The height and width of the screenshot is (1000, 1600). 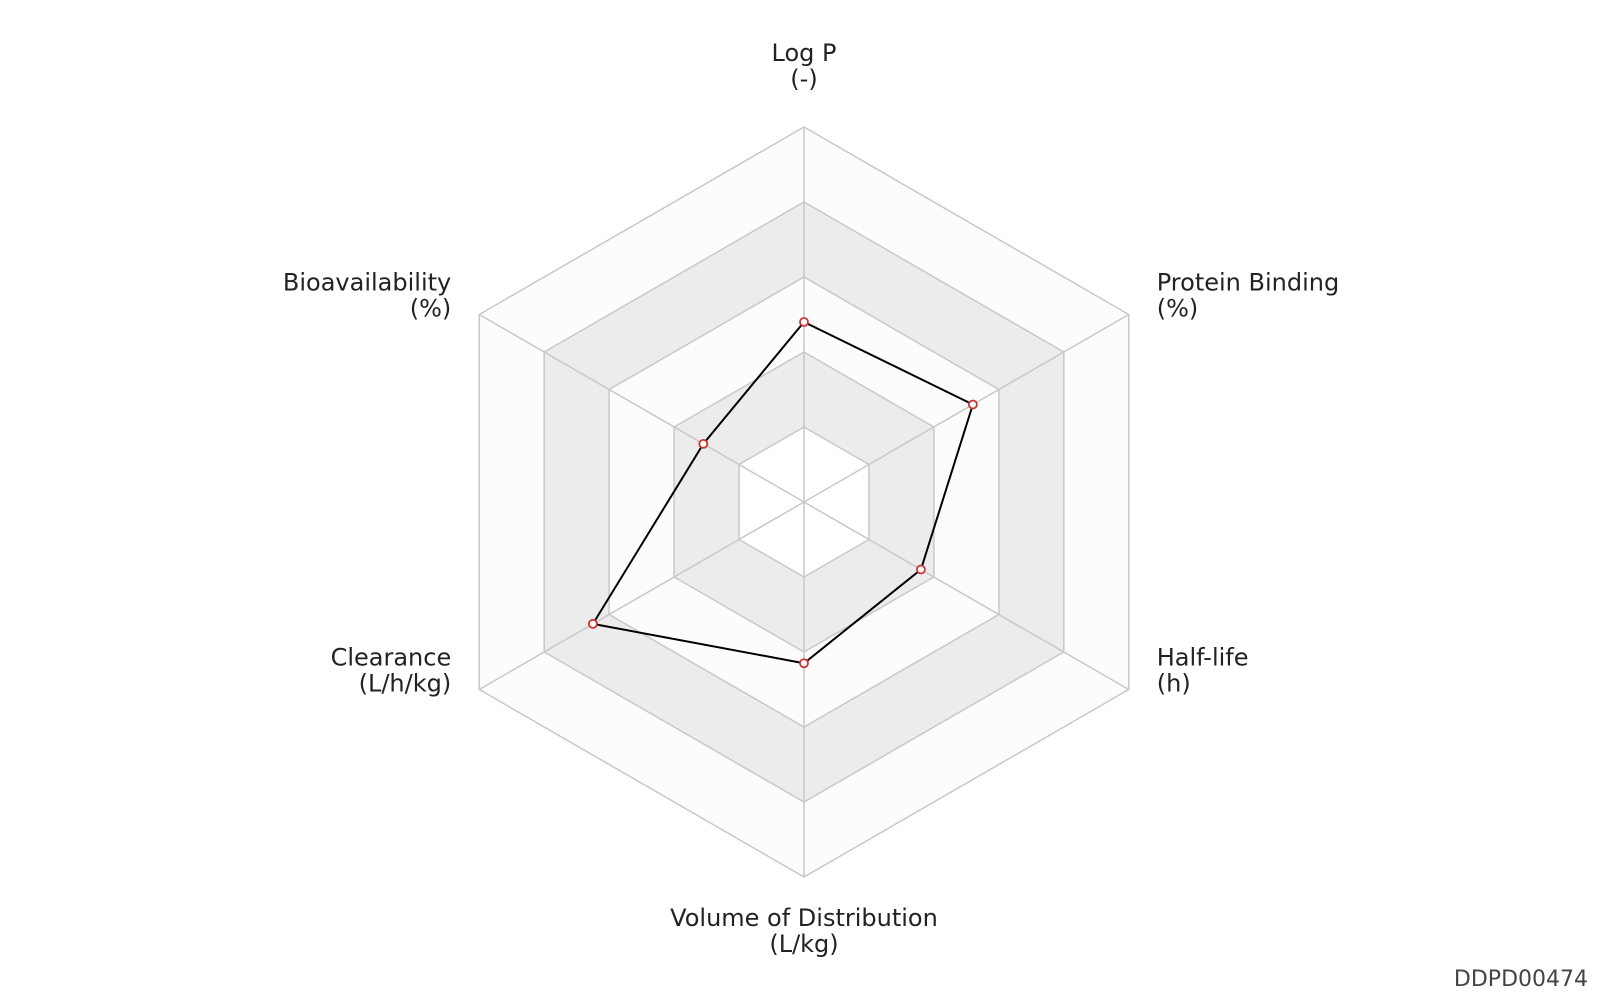 What do you see at coordinates (804, 918) in the screenshot?
I see `axis-label: Volume of Distribution` at bounding box center [804, 918].